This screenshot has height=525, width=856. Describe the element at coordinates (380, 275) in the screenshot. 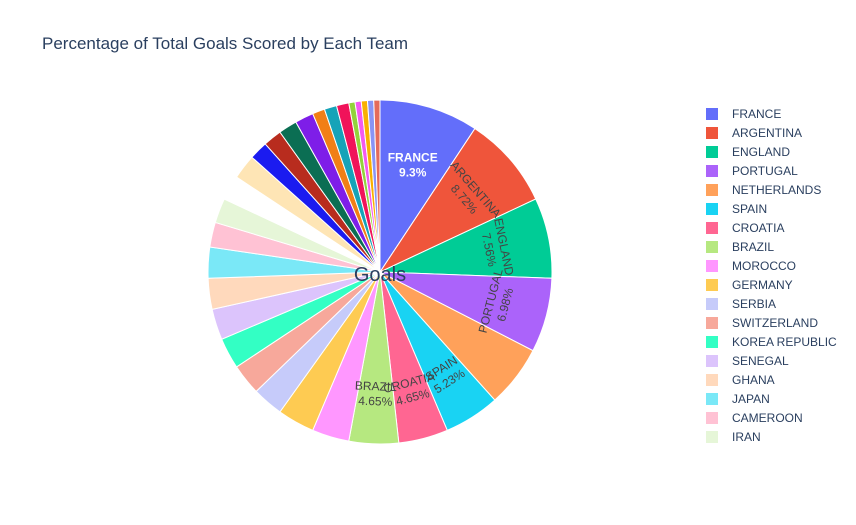

I see `pie-center-label: Goals` at that location.